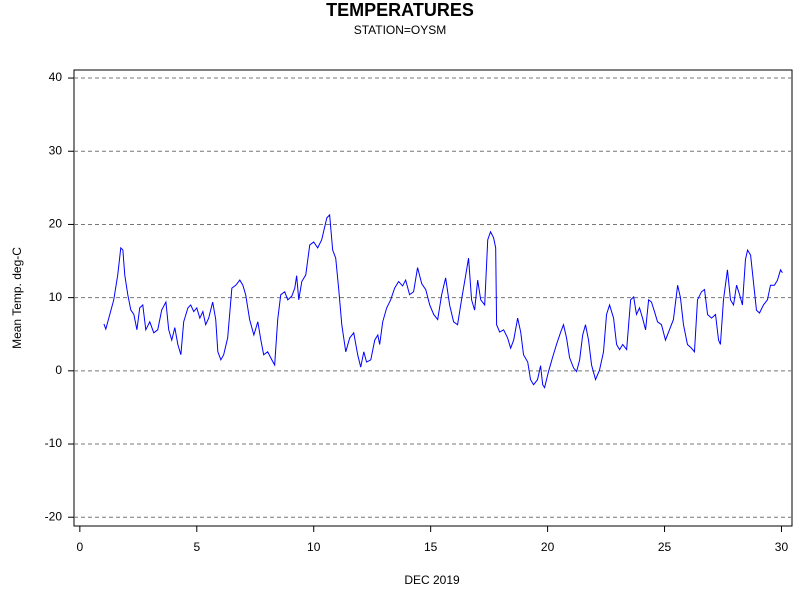 This screenshot has width=800, height=600. Describe the element at coordinates (432, 580) in the screenshot. I see `x-axis-label: DEC 2019` at that location.